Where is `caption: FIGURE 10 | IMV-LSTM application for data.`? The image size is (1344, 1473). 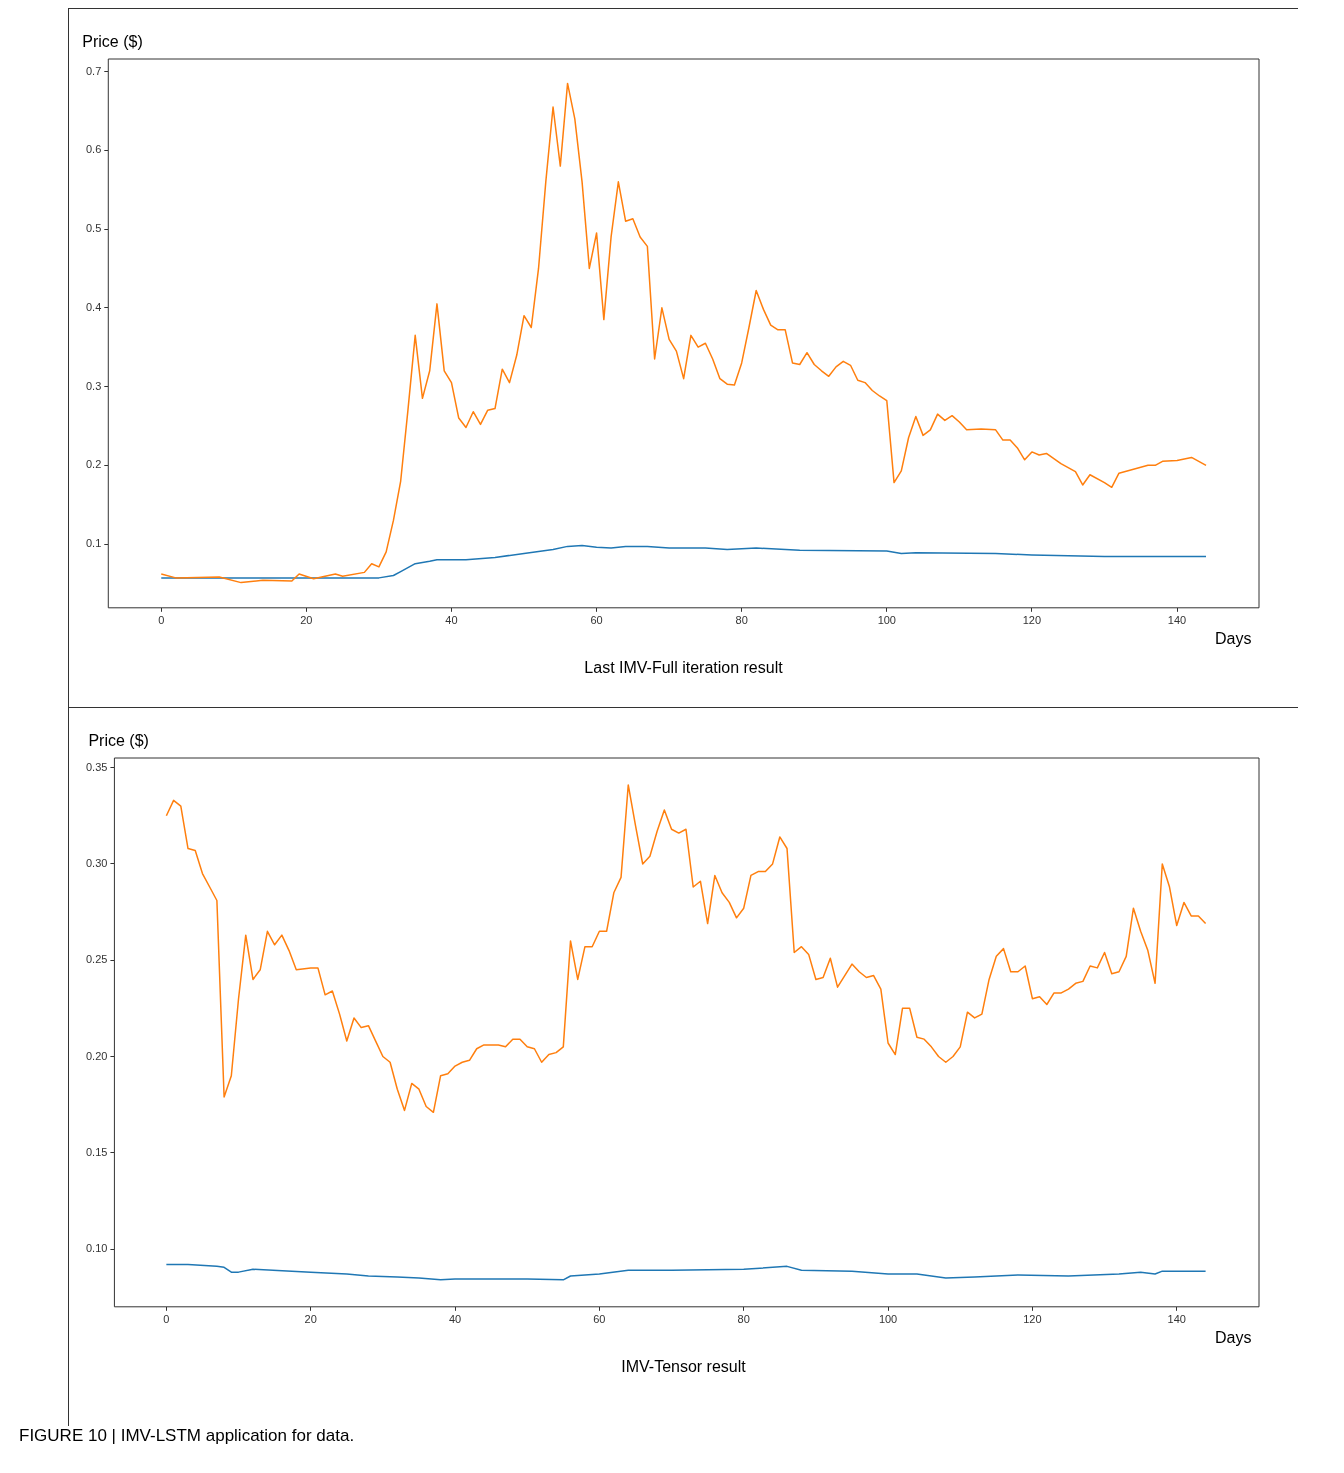
caption: FIGURE 10 | IMV-LSTM application for data. is located at coordinates (187, 1436).